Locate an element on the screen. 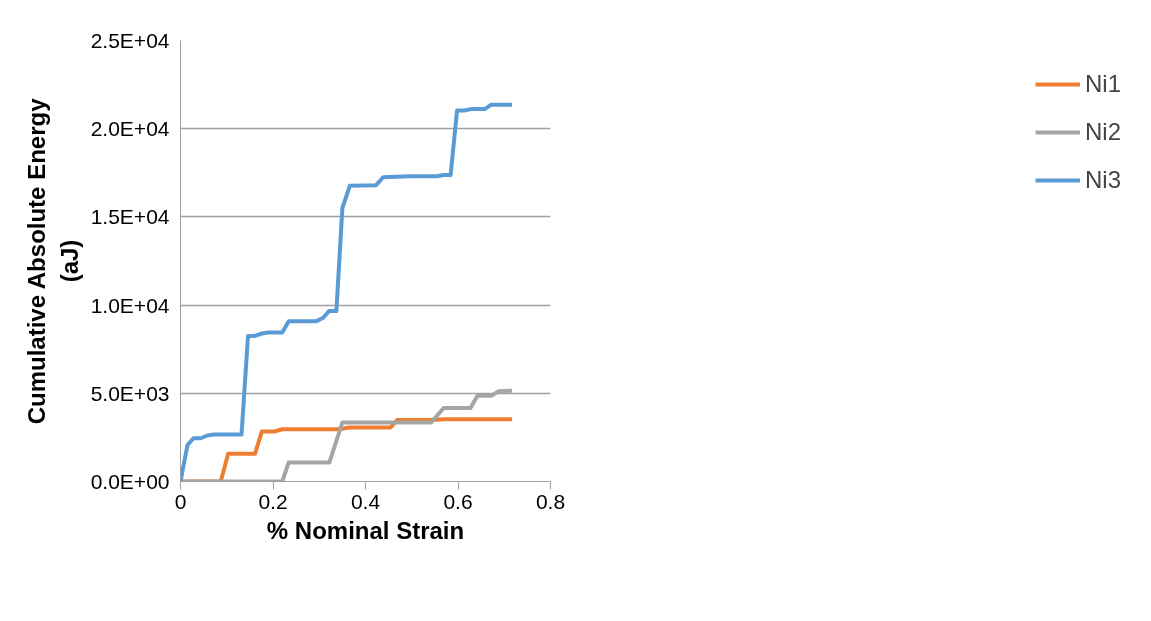 The width and height of the screenshot is (1151, 621). x-axis-title: % Nominal Strain is located at coordinates (365, 530).